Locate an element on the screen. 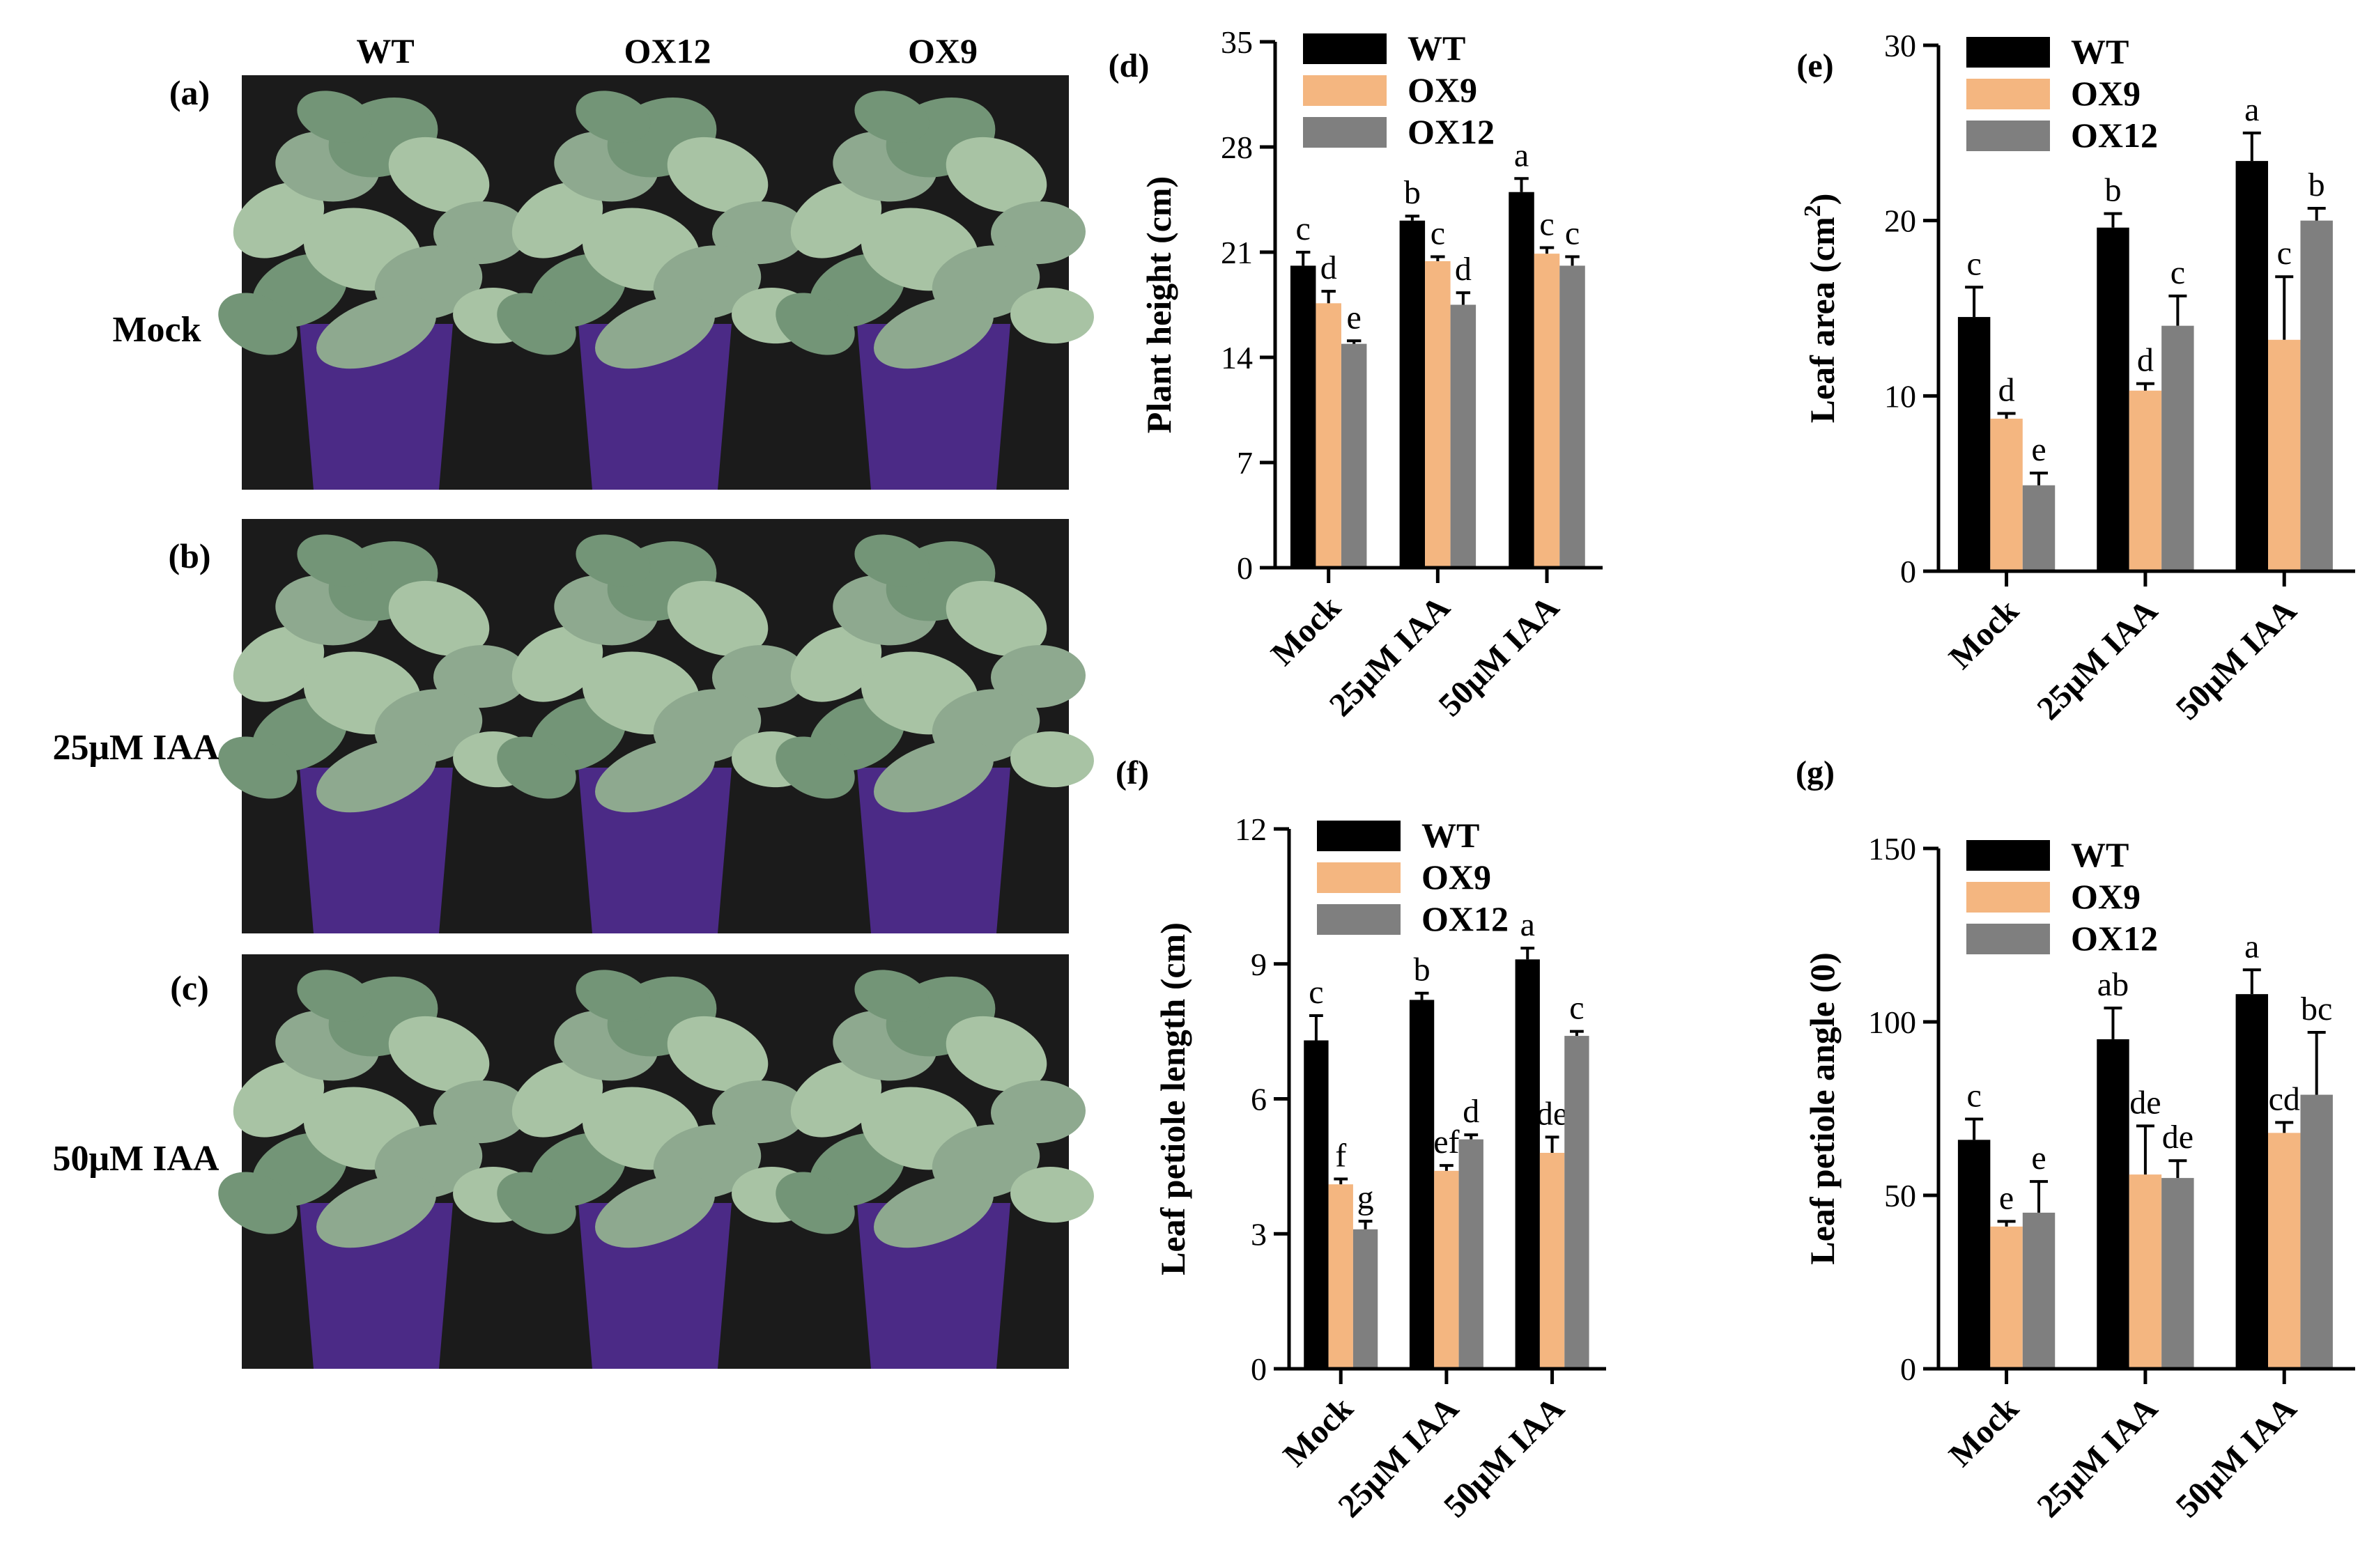  column-header-wt: WT is located at coordinates (385, 50).